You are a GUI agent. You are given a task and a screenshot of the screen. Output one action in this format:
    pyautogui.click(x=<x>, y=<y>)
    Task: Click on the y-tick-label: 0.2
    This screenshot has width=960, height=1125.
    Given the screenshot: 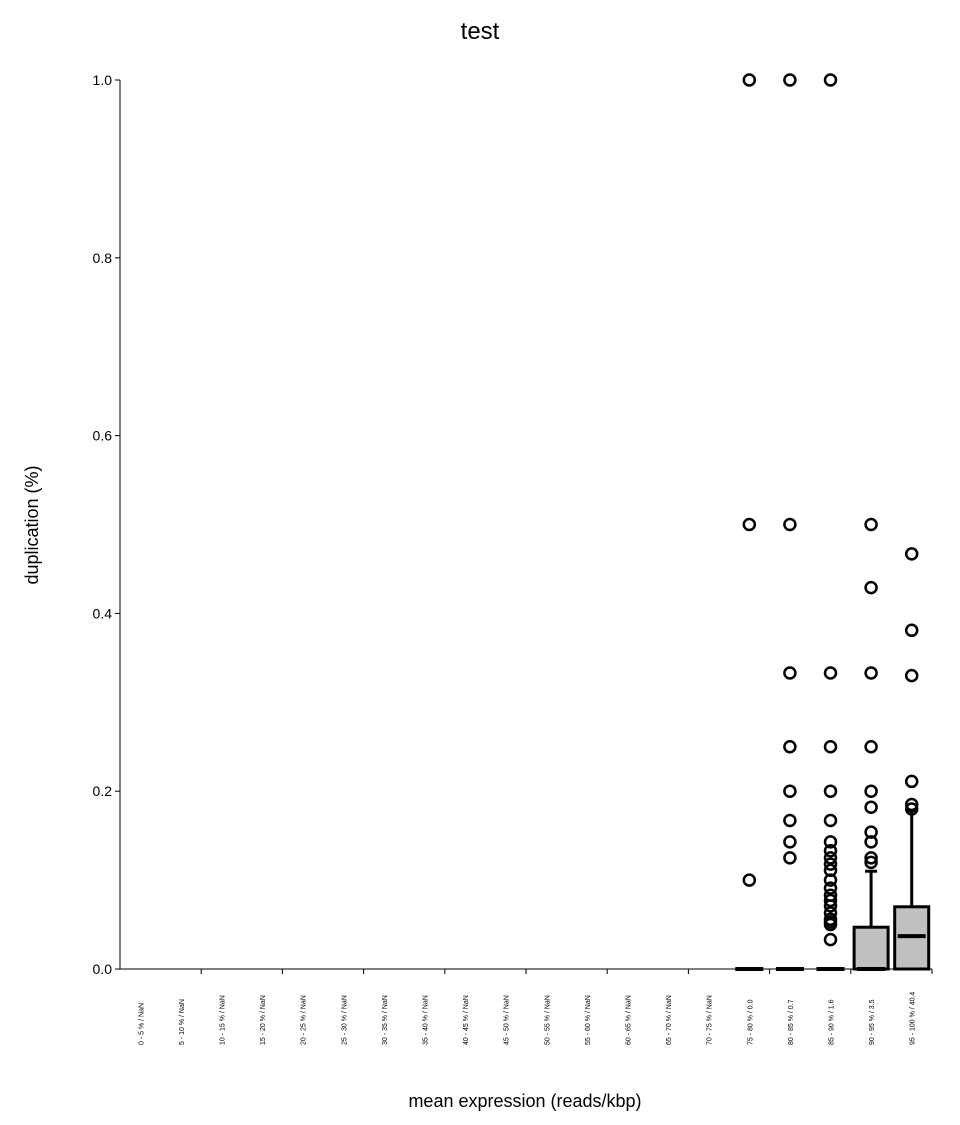 What is the action you would take?
    pyautogui.click(x=103, y=791)
    